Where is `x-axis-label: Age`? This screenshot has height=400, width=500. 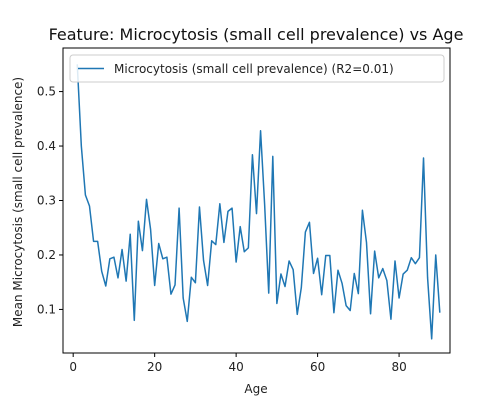
x-axis-label: Age is located at coordinates (255, 389).